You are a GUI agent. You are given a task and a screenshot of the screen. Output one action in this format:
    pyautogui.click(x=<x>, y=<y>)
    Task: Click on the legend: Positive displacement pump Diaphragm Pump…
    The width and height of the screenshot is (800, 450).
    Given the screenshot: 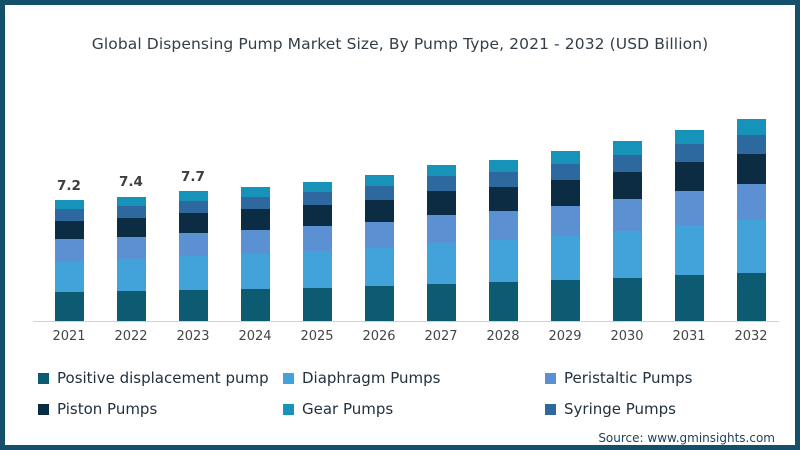 What is the action you would take?
    pyautogui.click(x=408, y=400)
    